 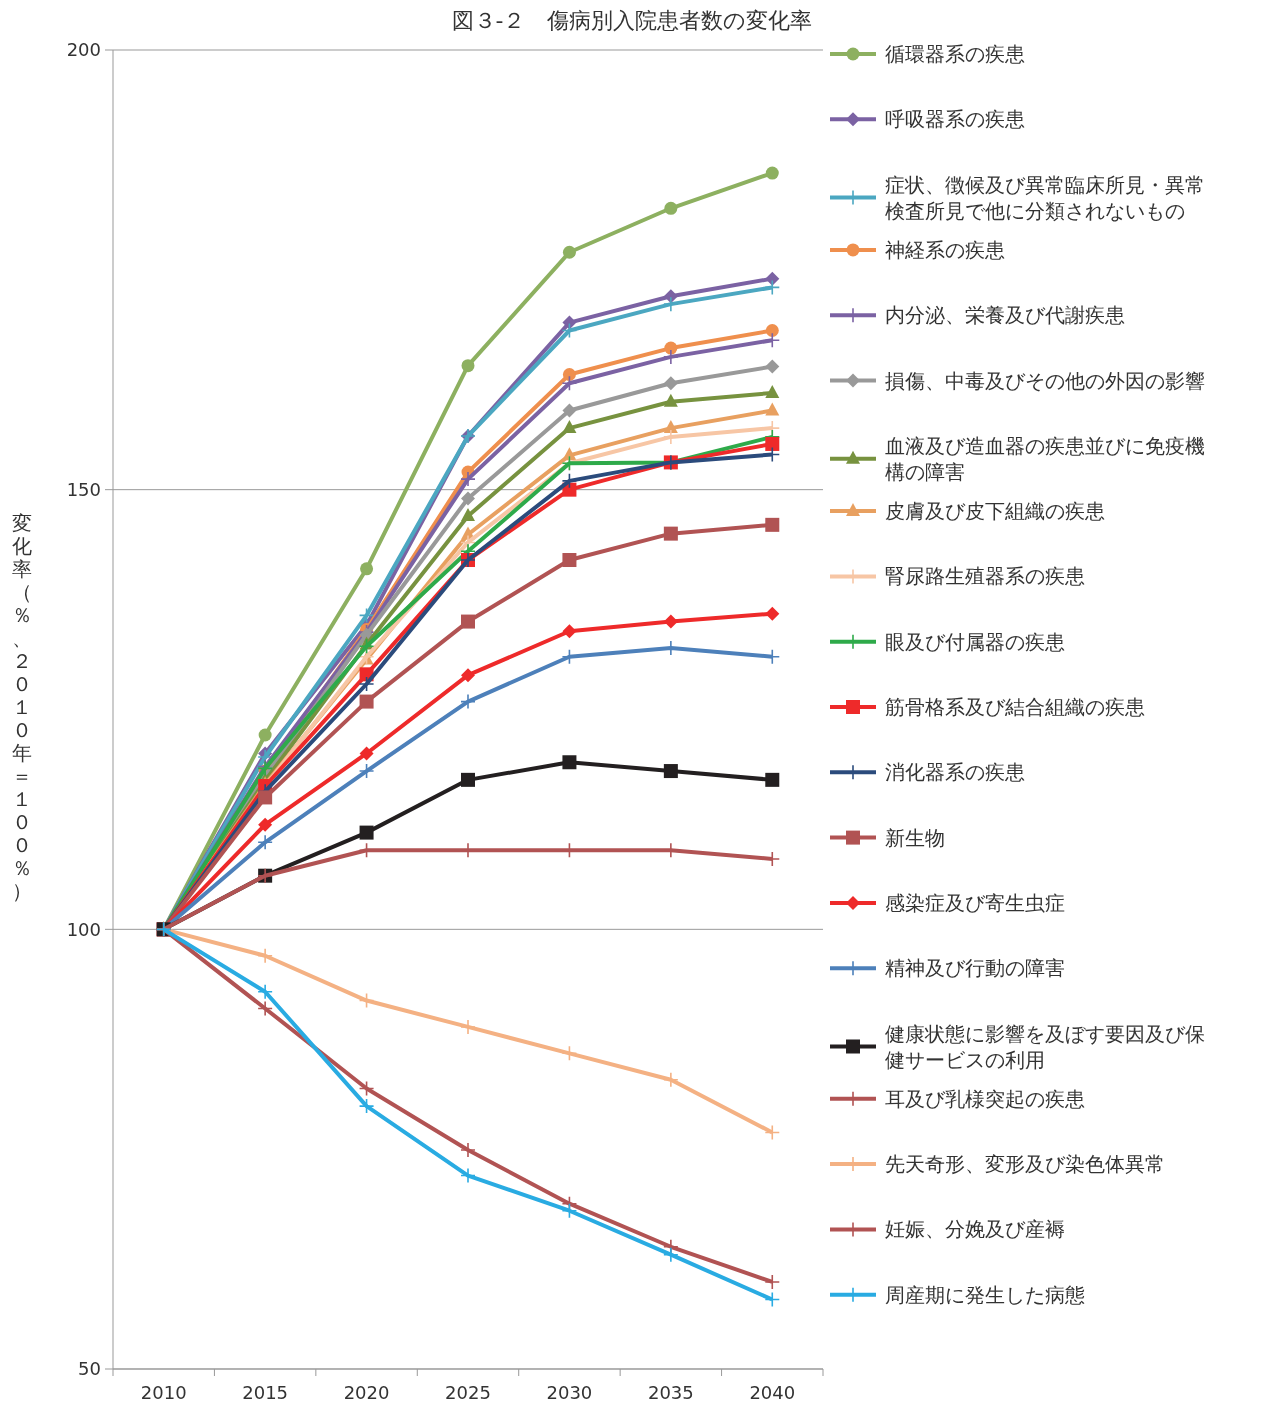 What do you see at coordinates (945, 249) in the screenshot?
I see `legend-label: 神経系の疾患` at bounding box center [945, 249].